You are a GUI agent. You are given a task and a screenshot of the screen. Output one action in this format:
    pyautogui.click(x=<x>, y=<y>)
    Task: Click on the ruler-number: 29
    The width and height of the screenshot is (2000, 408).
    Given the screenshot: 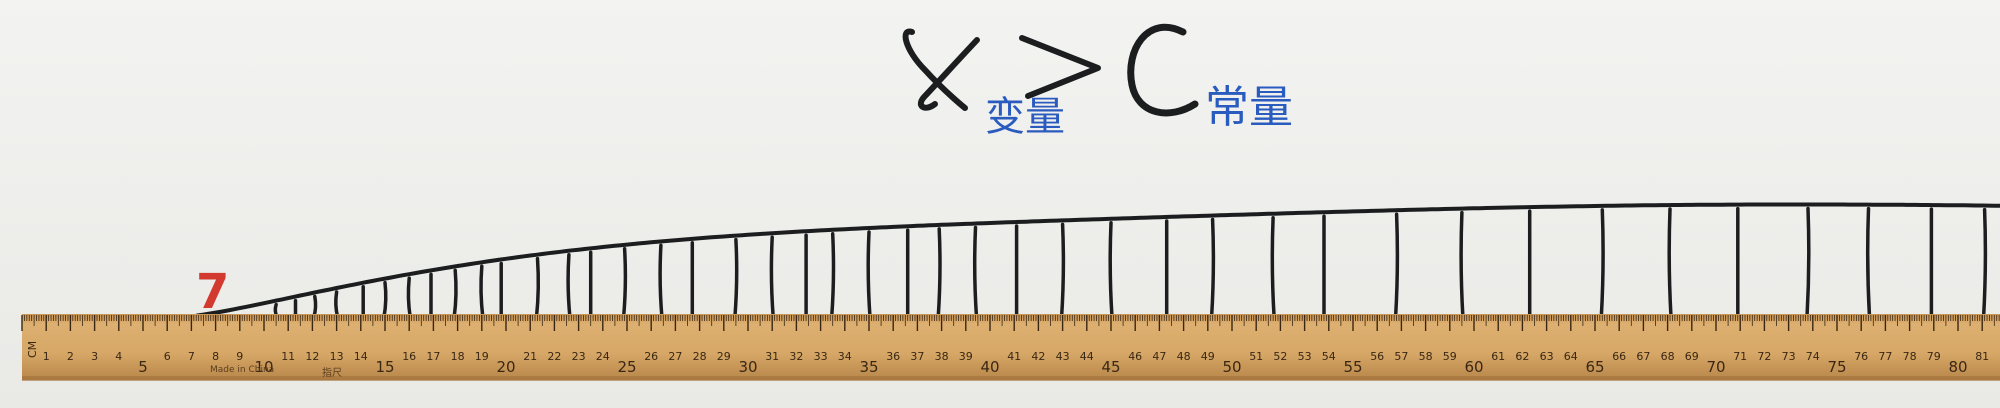 What is the action you would take?
    pyautogui.click(x=724, y=356)
    